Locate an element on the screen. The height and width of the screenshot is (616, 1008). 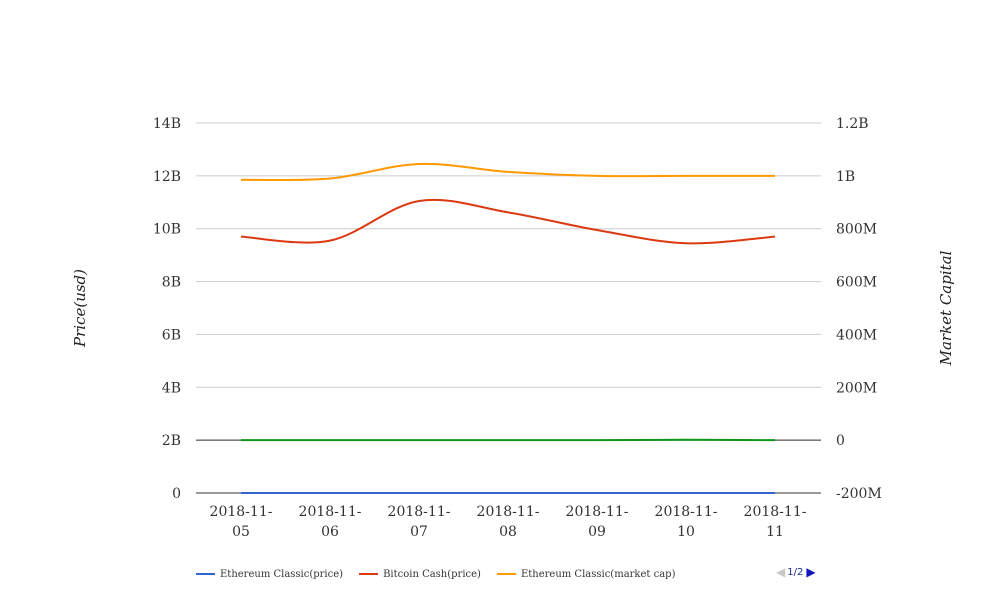
legend-pager: ◀ 1/2 ▶ is located at coordinates (796, 572).